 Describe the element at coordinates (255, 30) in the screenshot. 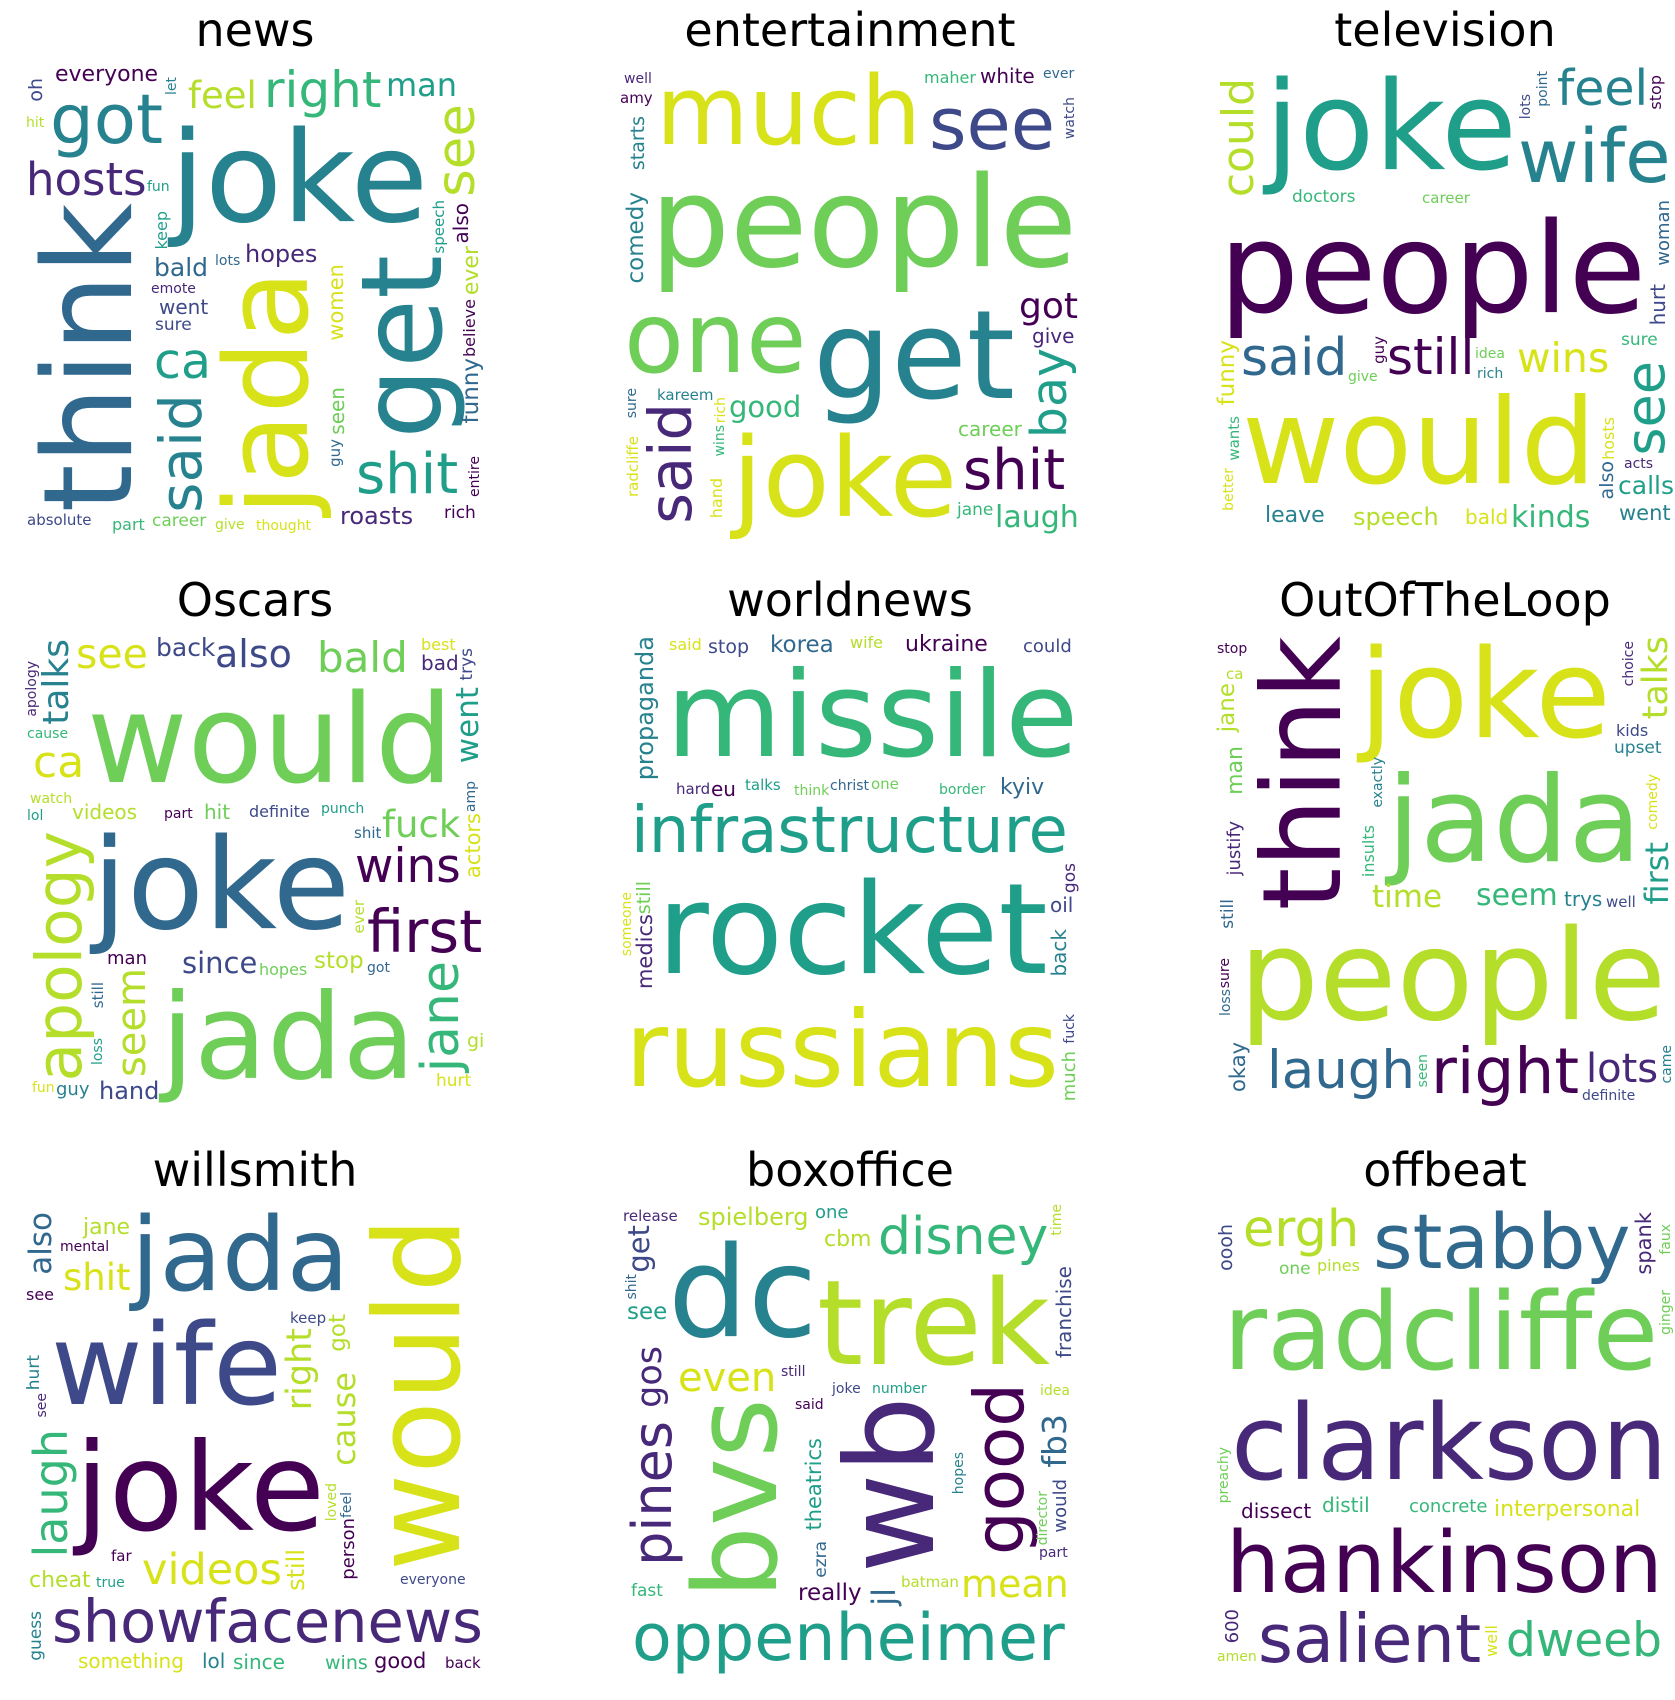

I see `panel-title: news` at that location.